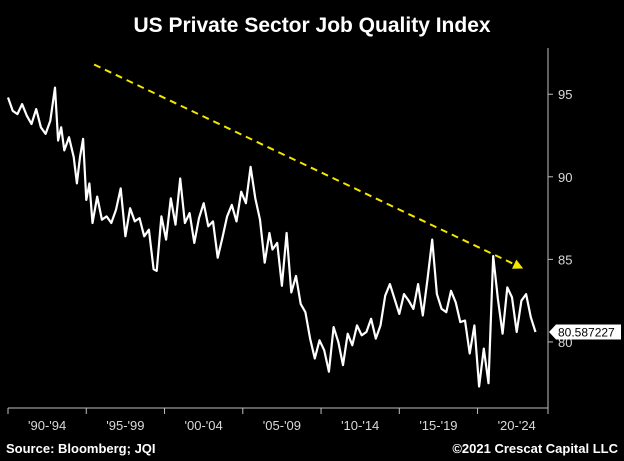  I want to click on x-tick-label: '05-'09, so click(282, 425).